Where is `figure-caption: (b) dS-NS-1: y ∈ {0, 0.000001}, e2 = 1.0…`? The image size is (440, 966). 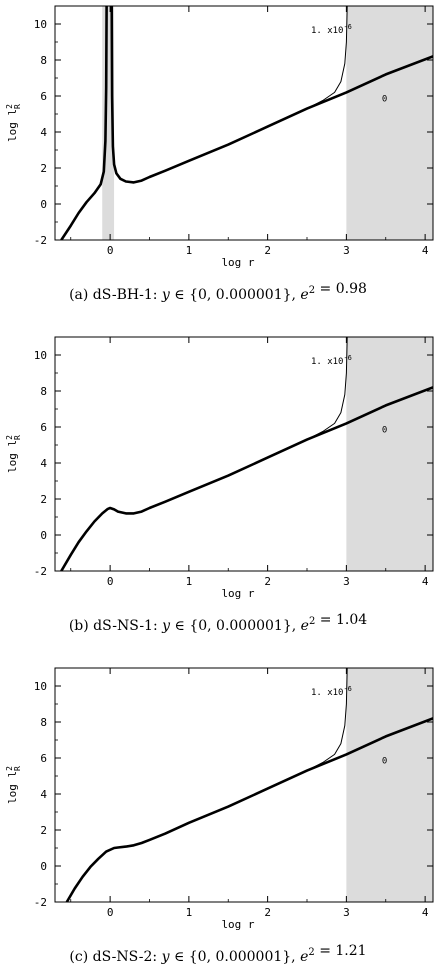
figure-caption: (b) dS-NS-1: y ∈ {0, 0.000001}, e2 = 1.0… is located at coordinates (218, 623).